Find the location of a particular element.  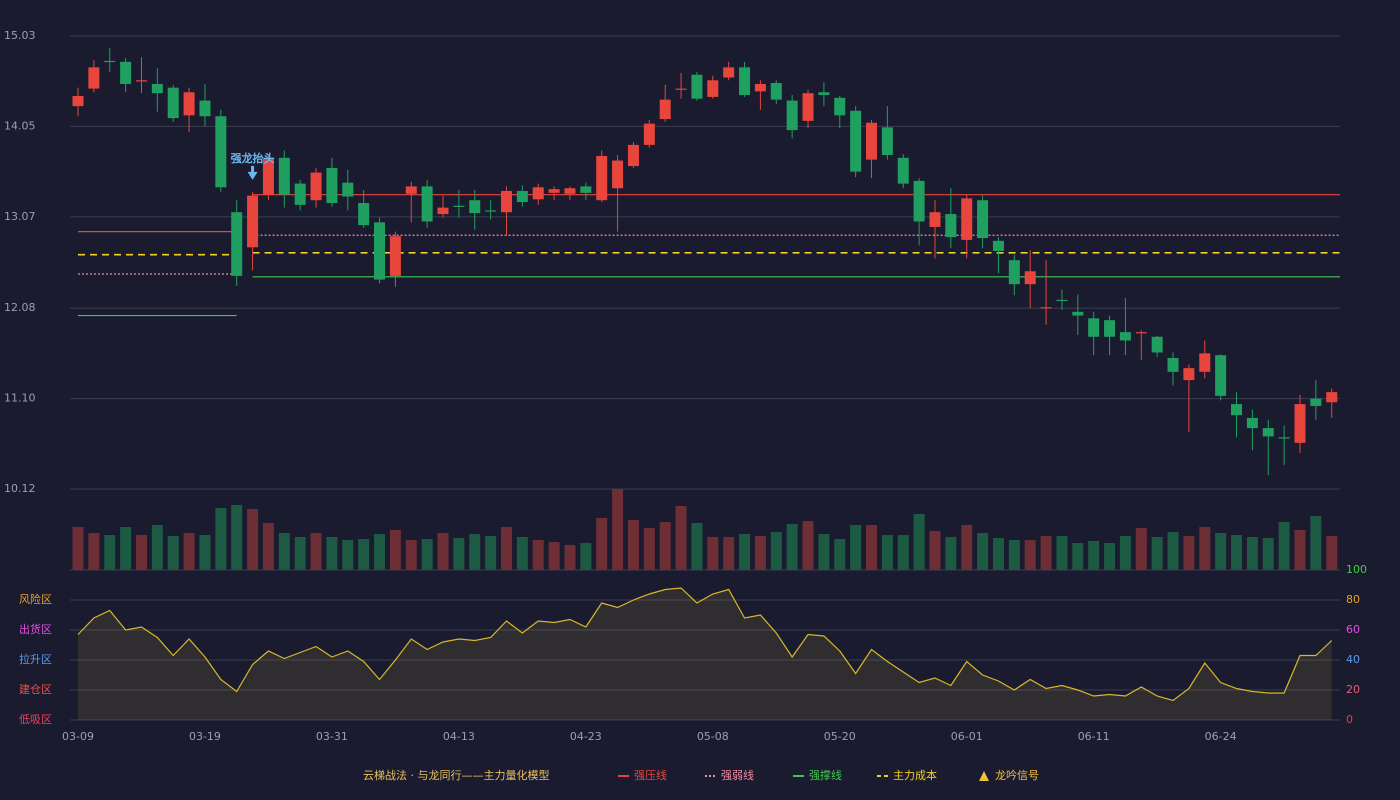

y-tick-label: 15.03 is located at coordinates (20, 35).